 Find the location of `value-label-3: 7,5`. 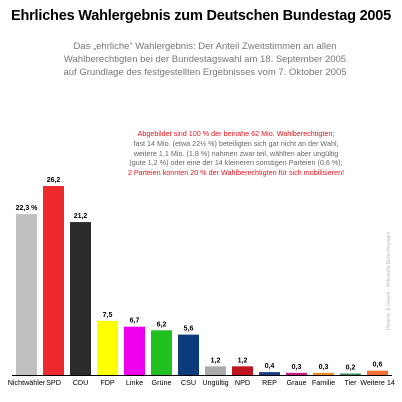

value-label-3: 7,5 is located at coordinates (108, 315).